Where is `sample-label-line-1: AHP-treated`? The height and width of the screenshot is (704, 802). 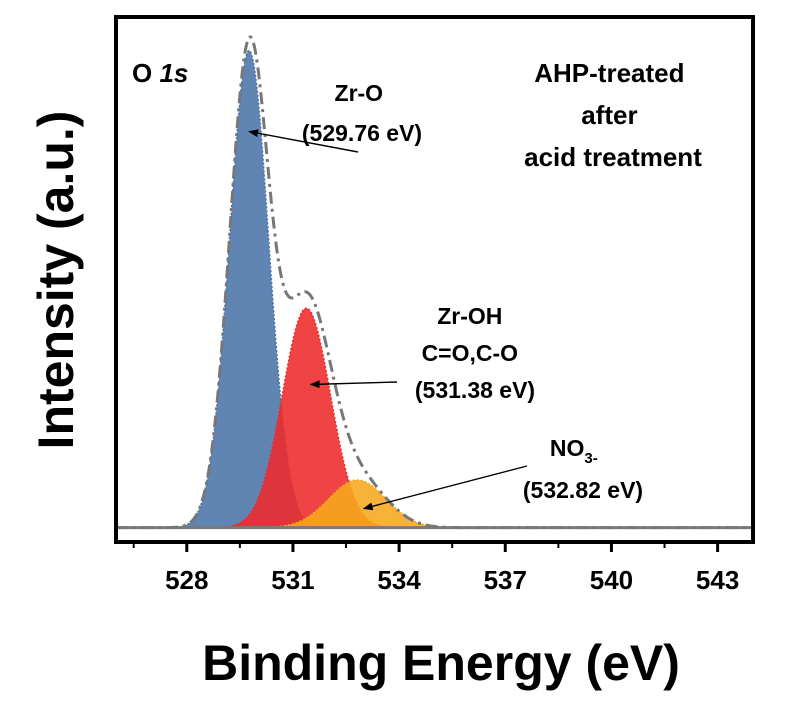
sample-label-line-1: AHP-treated is located at coordinates (609, 73).